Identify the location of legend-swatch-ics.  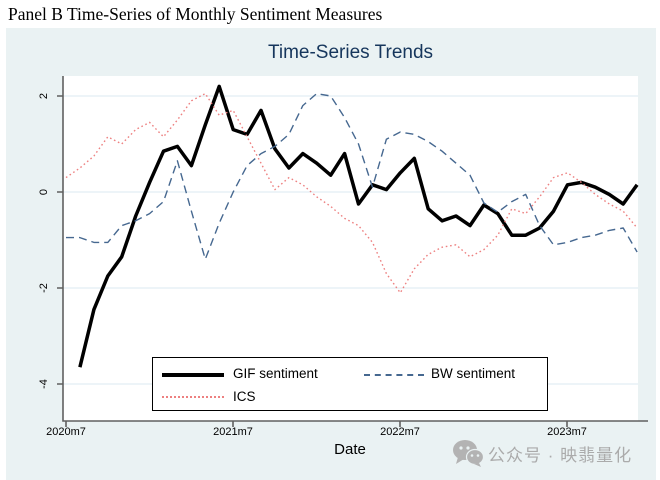
(193, 397).